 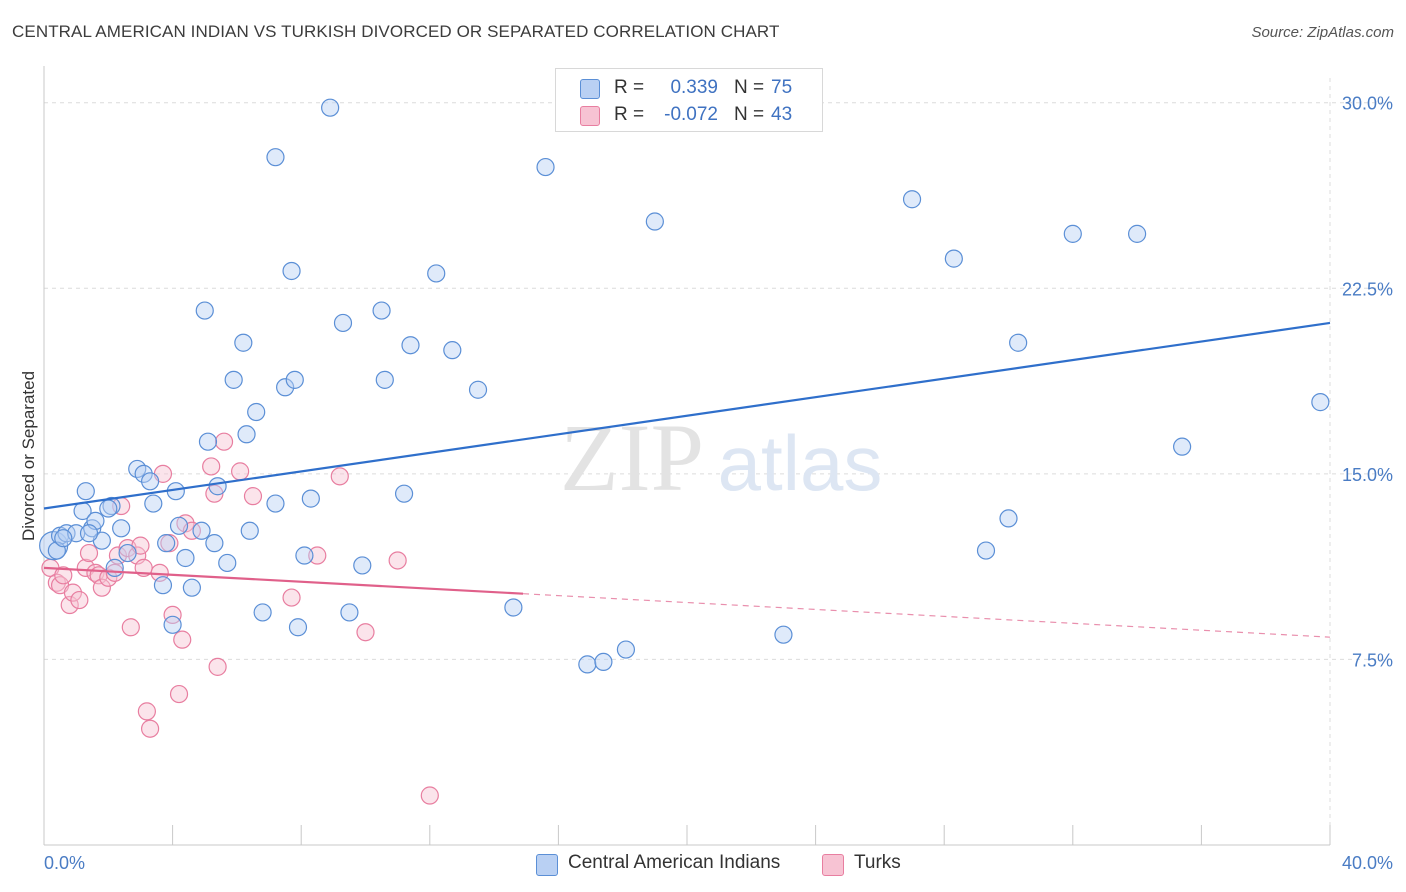 I want to click on legend-r-value: 0.339, so click(x=694, y=87).